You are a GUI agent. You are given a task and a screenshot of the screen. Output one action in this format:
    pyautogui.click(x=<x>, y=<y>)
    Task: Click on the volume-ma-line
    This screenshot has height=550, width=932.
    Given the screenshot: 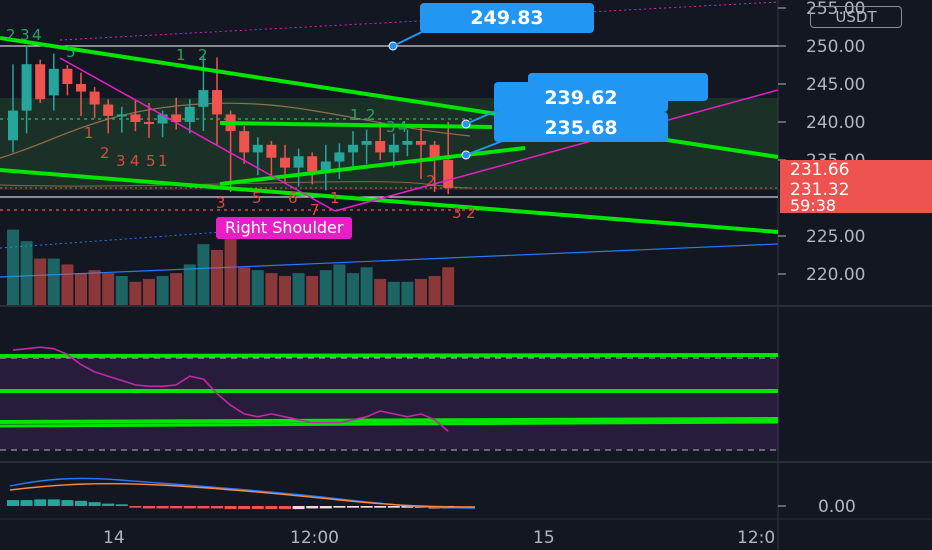 What is the action you would take?
    pyautogui.click(x=389, y=260)
    